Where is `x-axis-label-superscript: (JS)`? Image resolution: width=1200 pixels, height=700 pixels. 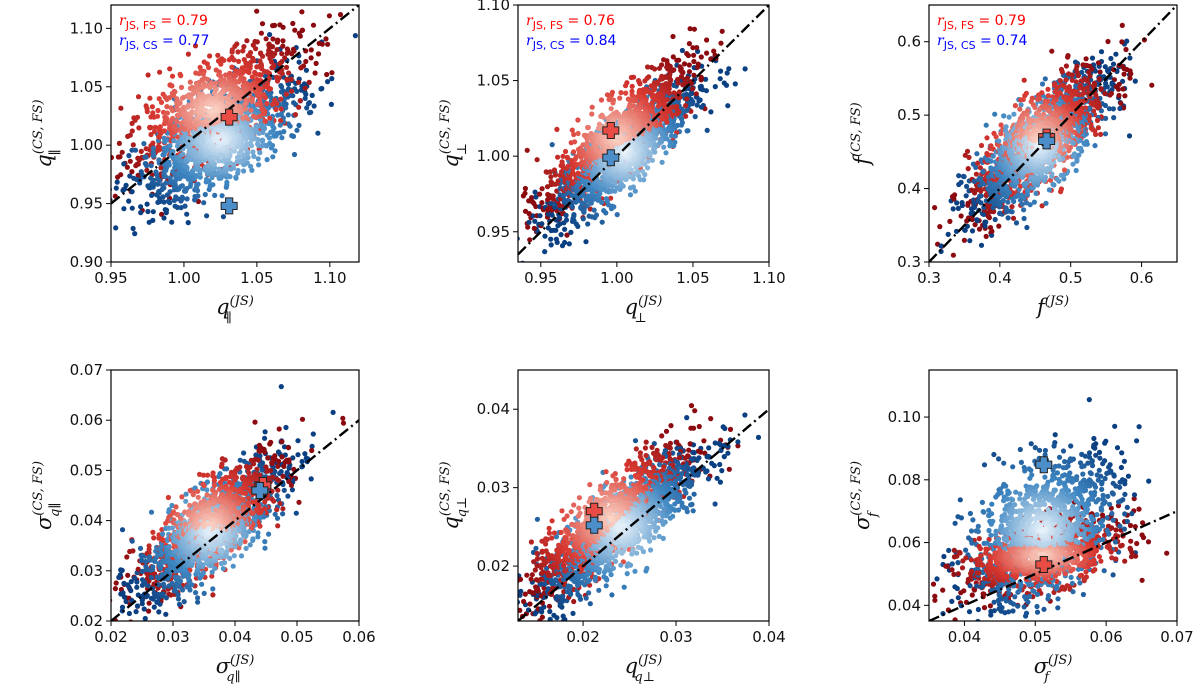 x-axis-label-superscript: (JS) is located at coordinates (242, 301).